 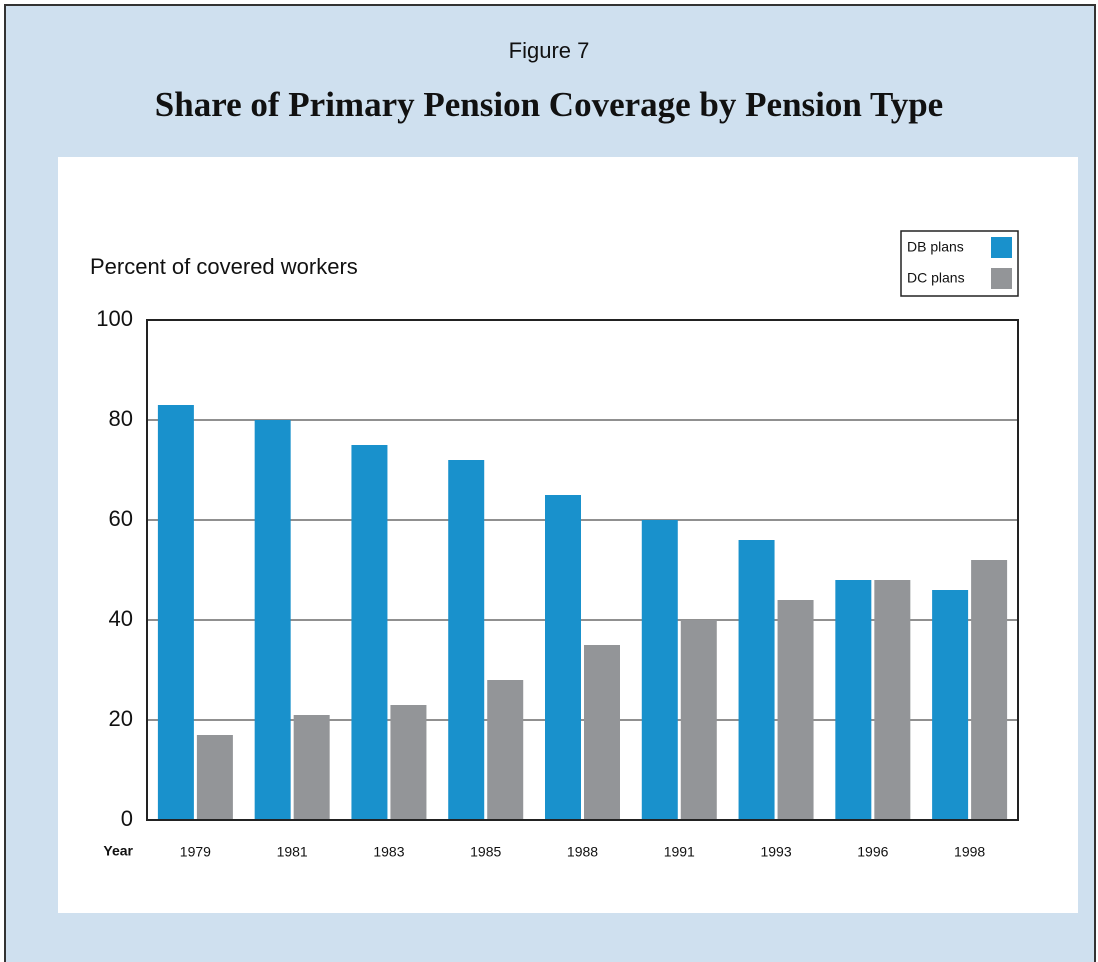 I want to click on figure-label: Figure 7, so click(x=549, y=50).